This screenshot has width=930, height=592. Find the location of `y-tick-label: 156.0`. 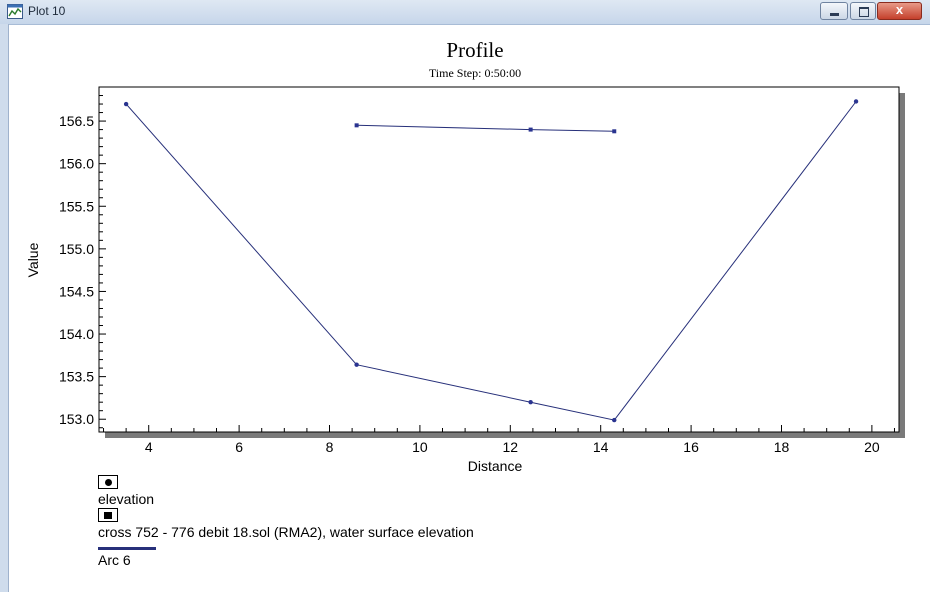

y-tick-label: 156.0 is located at coordinates (76, 164).